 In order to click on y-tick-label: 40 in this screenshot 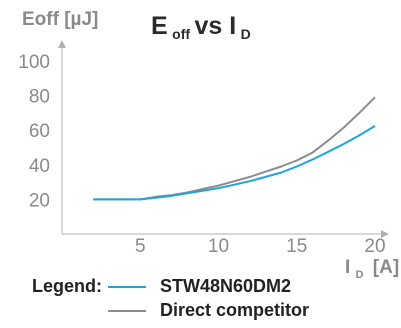, I will do `click(39, 166)`.